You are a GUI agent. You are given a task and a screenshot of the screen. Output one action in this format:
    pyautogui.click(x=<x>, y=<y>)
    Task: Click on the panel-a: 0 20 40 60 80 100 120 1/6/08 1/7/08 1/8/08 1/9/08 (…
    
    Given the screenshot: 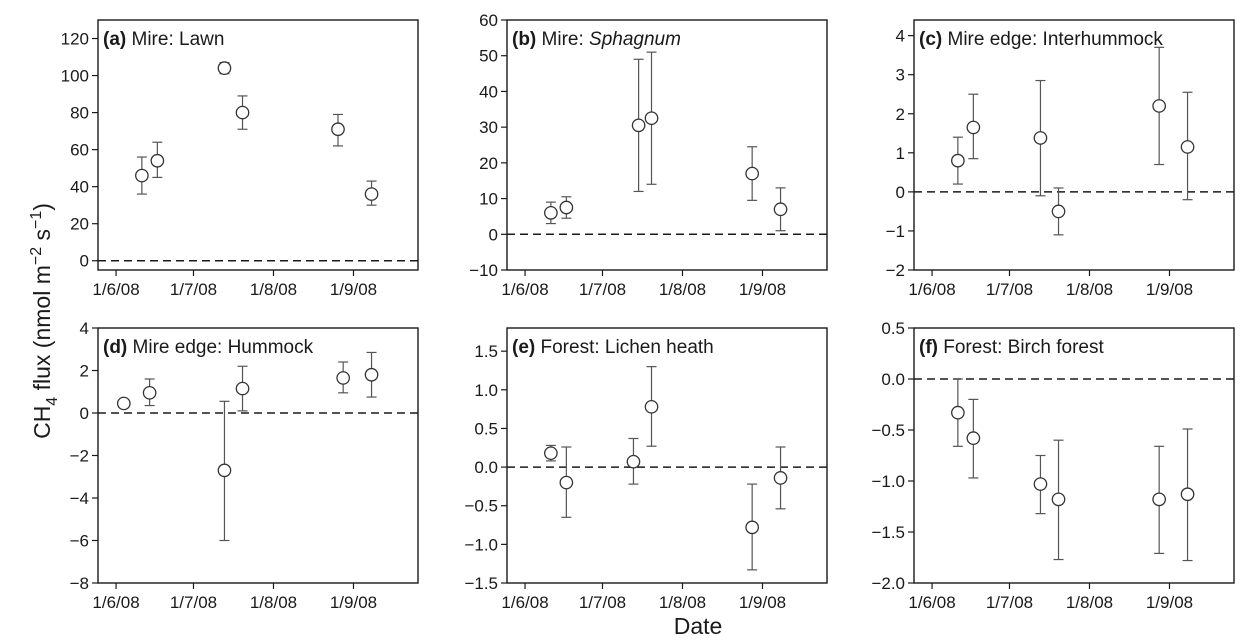 What is the action you would take?
    pyautogui.click(x=240, y=159)
    